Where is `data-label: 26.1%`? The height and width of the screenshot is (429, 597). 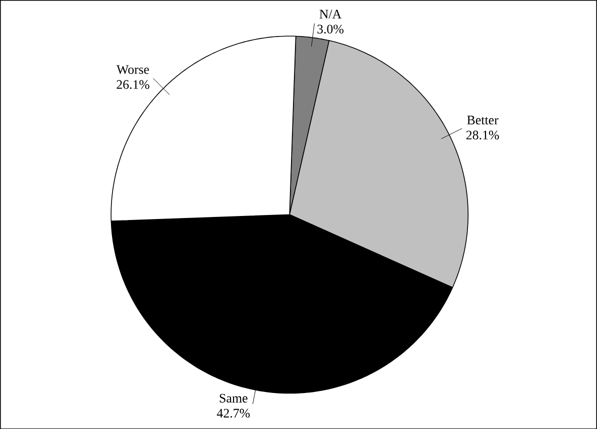
data-label: 26.1% is located at coordinates (133, 84).